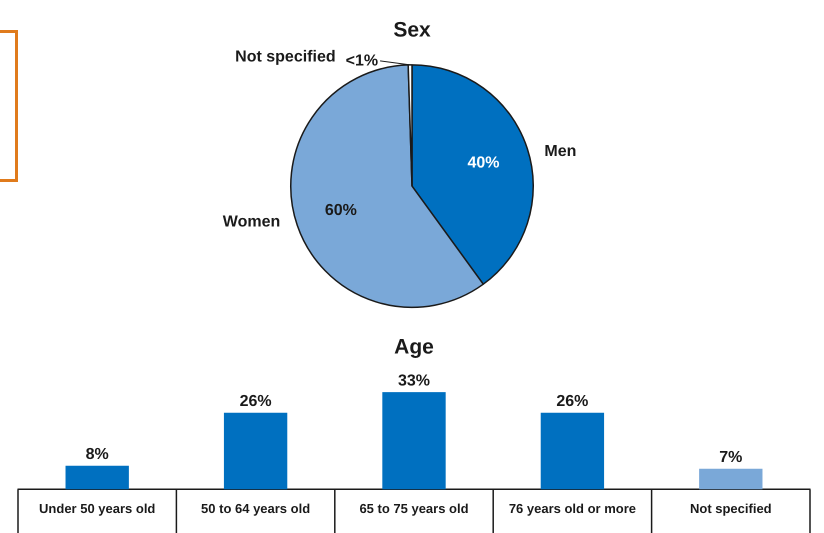  Describe the element at coordinates (251, 222) in the screenshot. I see `slice-label: Women` at that location.